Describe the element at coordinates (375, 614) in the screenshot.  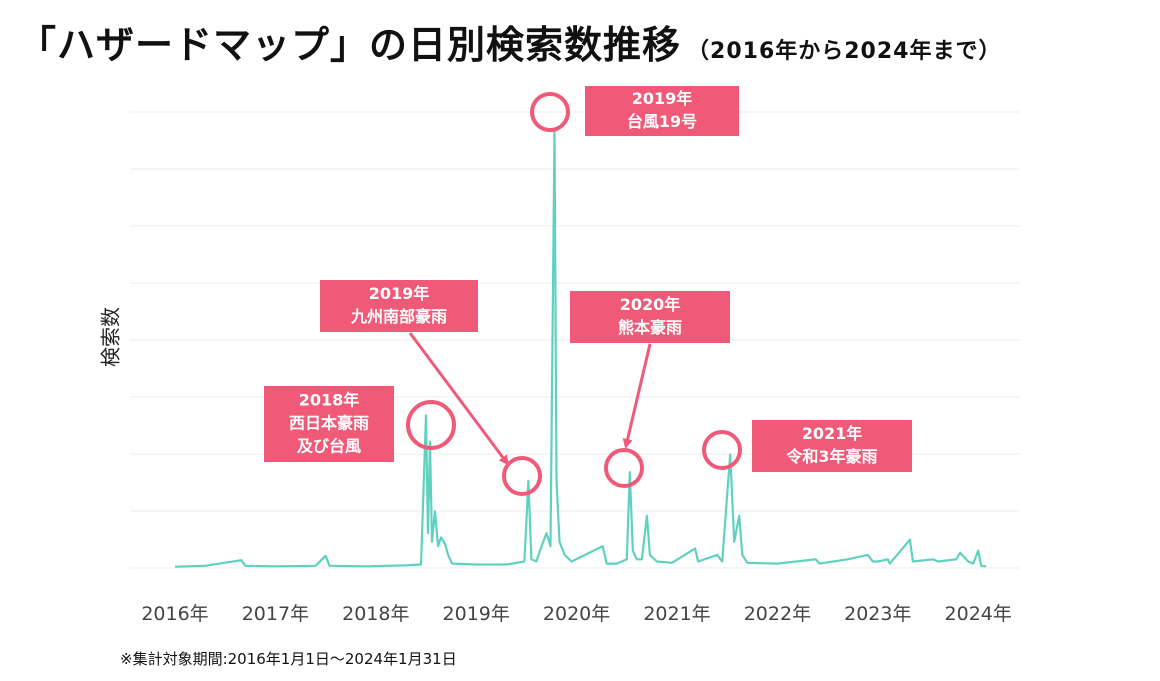
I see `x-tick-label: 2018年` at that location.